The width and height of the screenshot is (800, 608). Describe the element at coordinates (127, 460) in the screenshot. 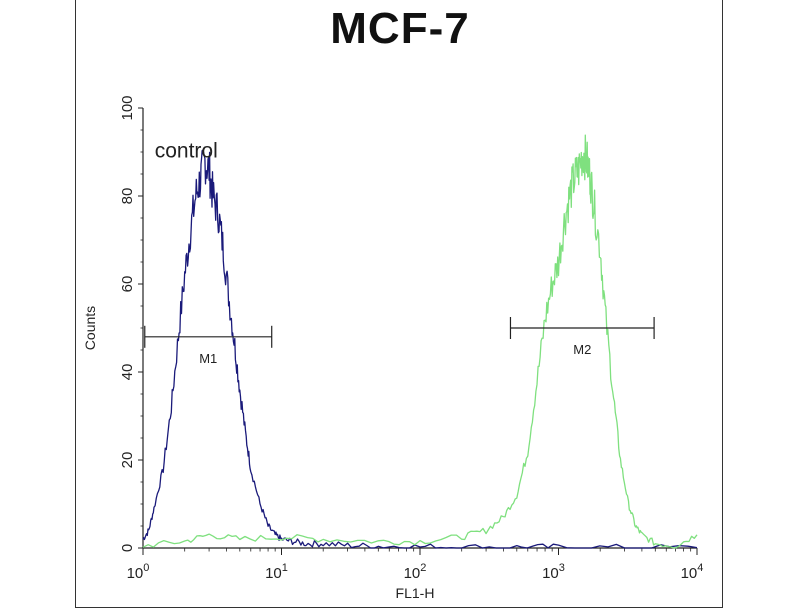

I see `y-tick-label: 20` at that location.